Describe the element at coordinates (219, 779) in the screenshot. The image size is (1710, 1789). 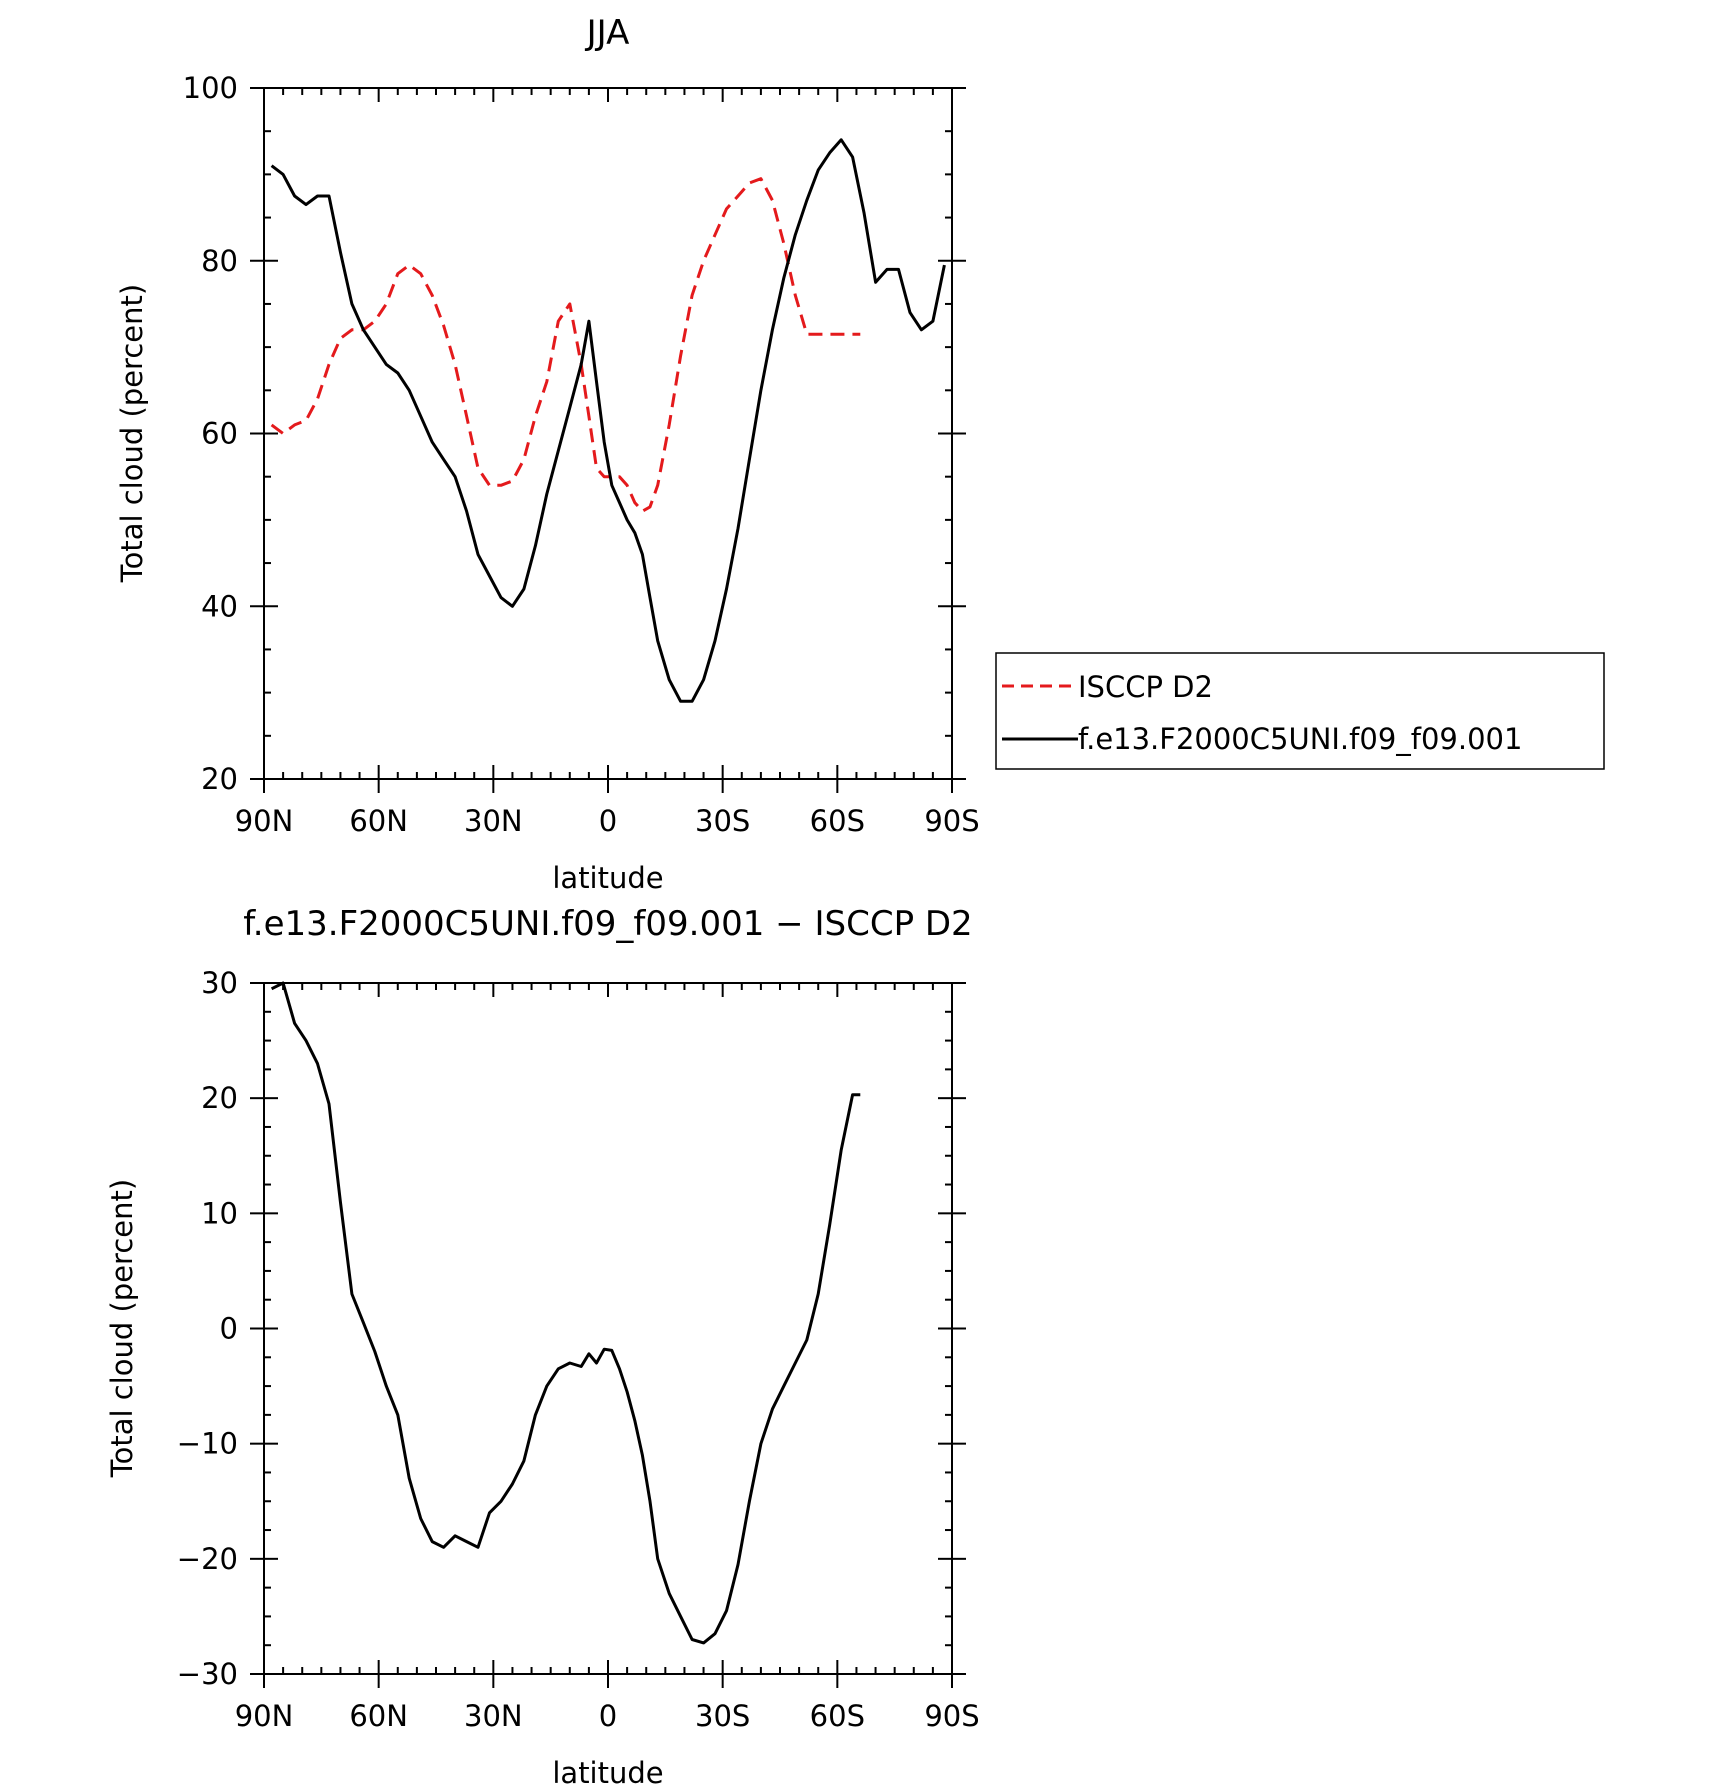
I see `top-y-tick-label: 20` at that location.